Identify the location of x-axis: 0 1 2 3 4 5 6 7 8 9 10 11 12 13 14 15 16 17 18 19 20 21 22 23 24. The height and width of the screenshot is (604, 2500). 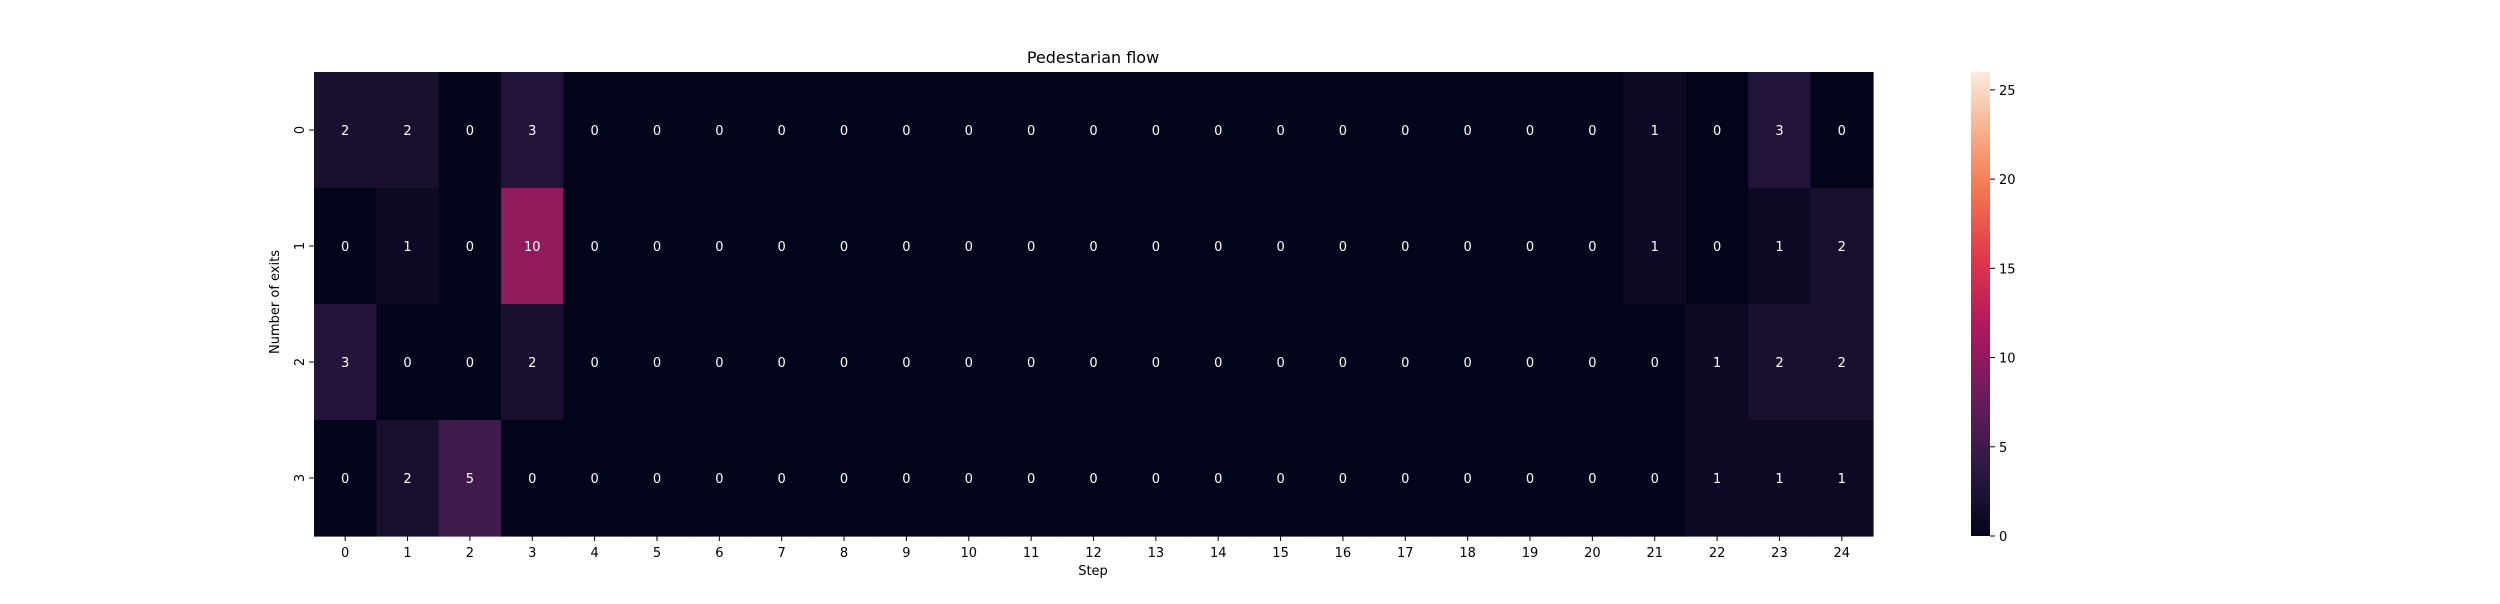
(1095, 548).